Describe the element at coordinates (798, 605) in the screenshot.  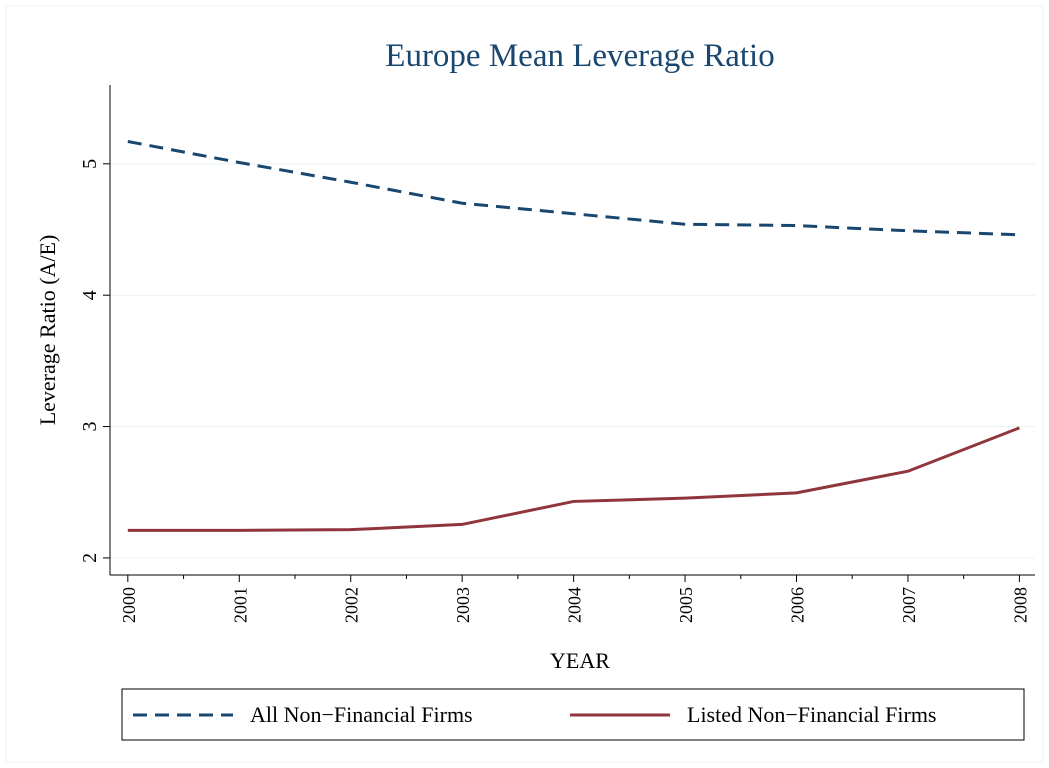
I see `x-tick-label: 2006` at that location.